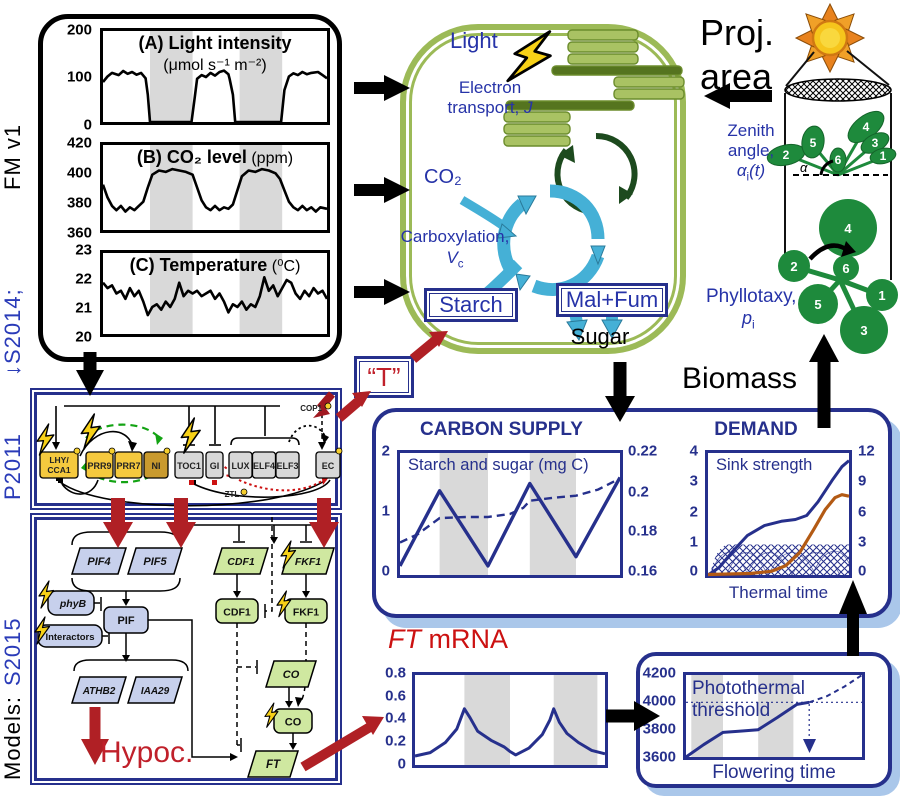 This screenshot has width=900, height=796. Describe the element at coordinates (90, 431) in the screenshot. I see `lightning-bolt-icon` at that location.